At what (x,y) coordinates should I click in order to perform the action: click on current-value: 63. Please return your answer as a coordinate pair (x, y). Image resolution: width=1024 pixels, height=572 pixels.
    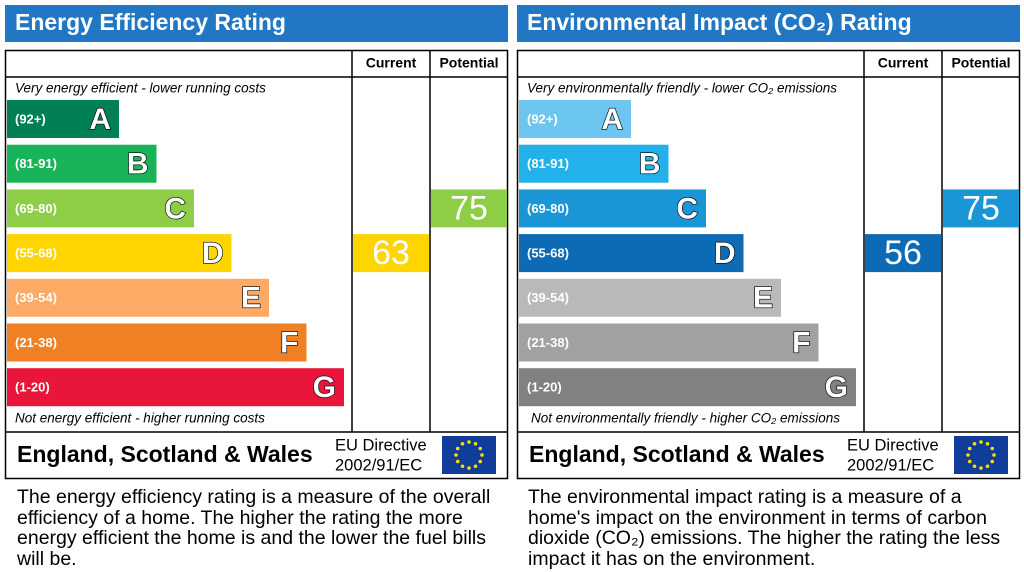
    Looking at the image, I should click on (391, 253).